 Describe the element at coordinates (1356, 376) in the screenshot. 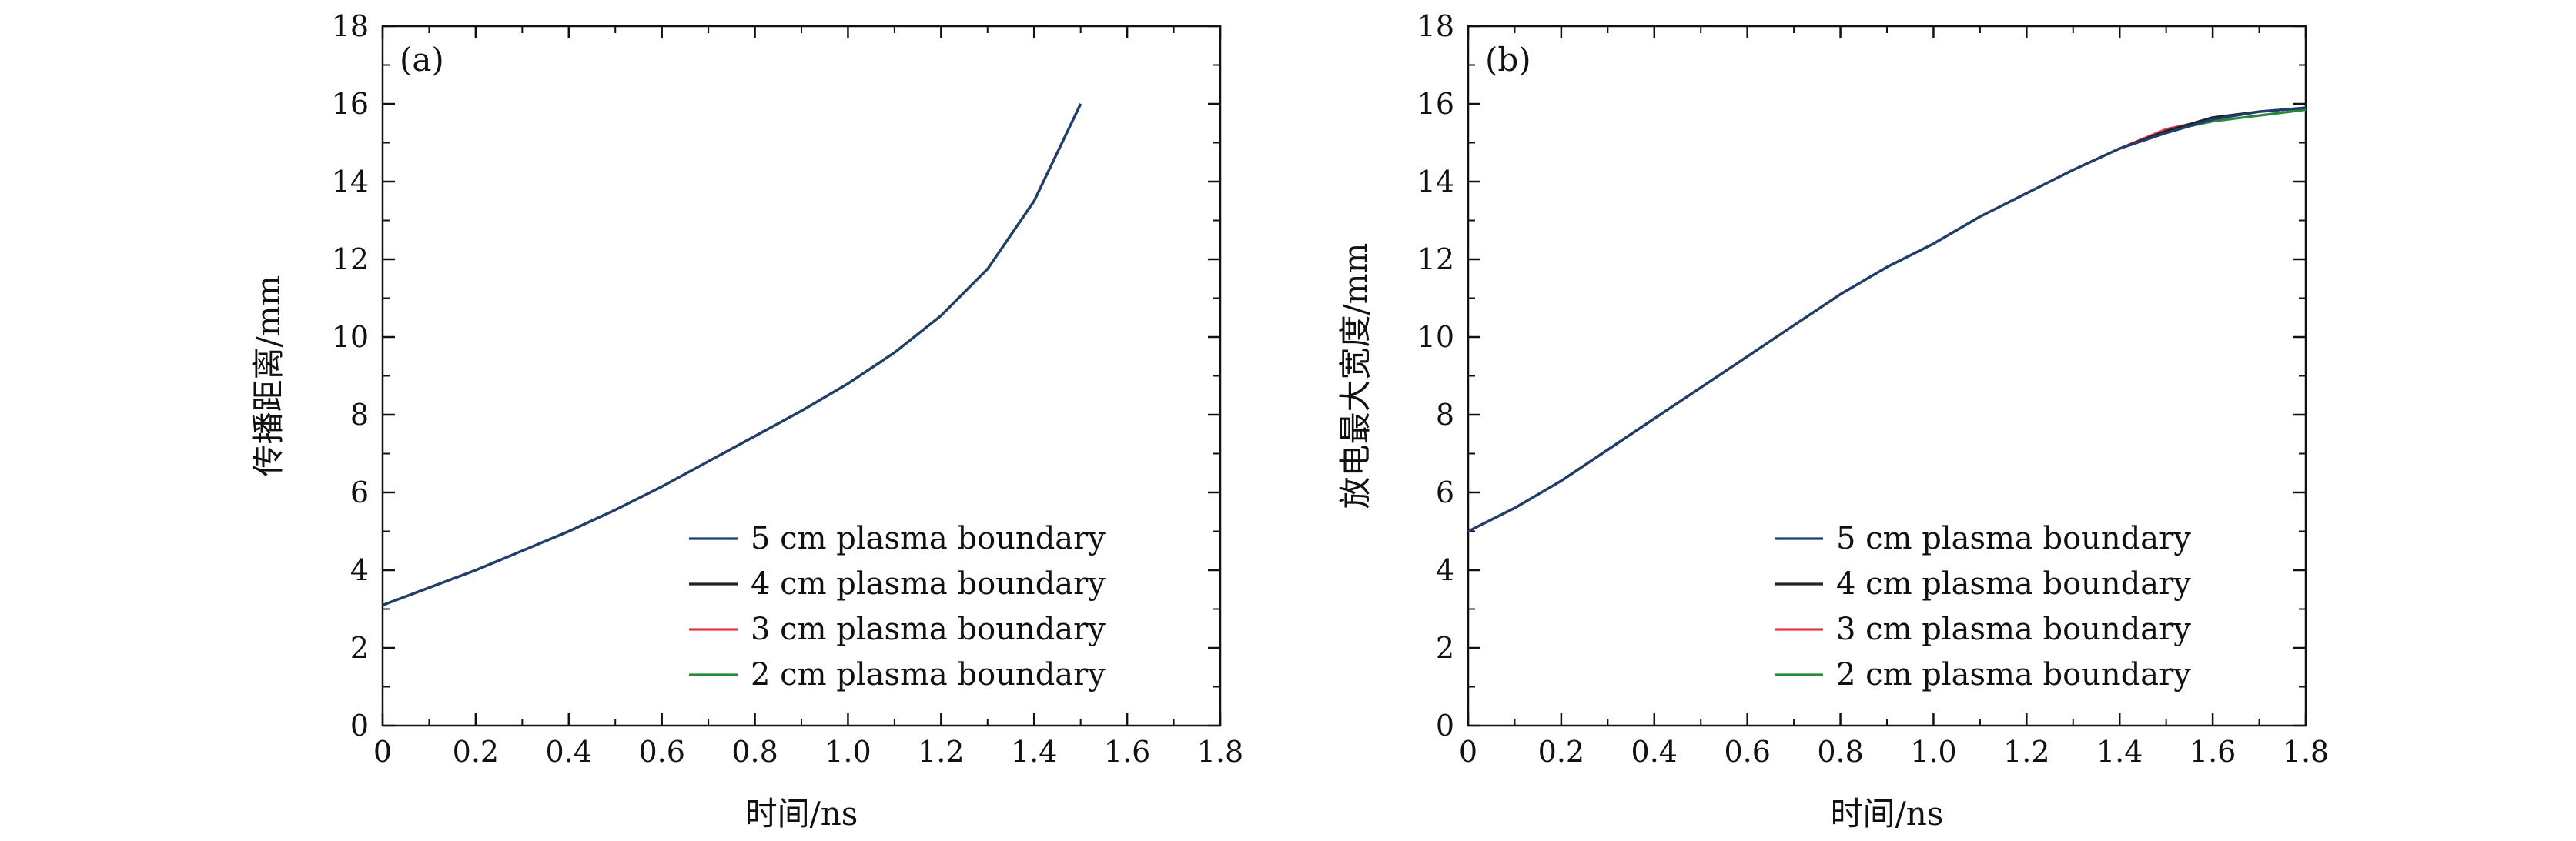

I see `y-axis-title: 放电最大宽度/mm` at that location.